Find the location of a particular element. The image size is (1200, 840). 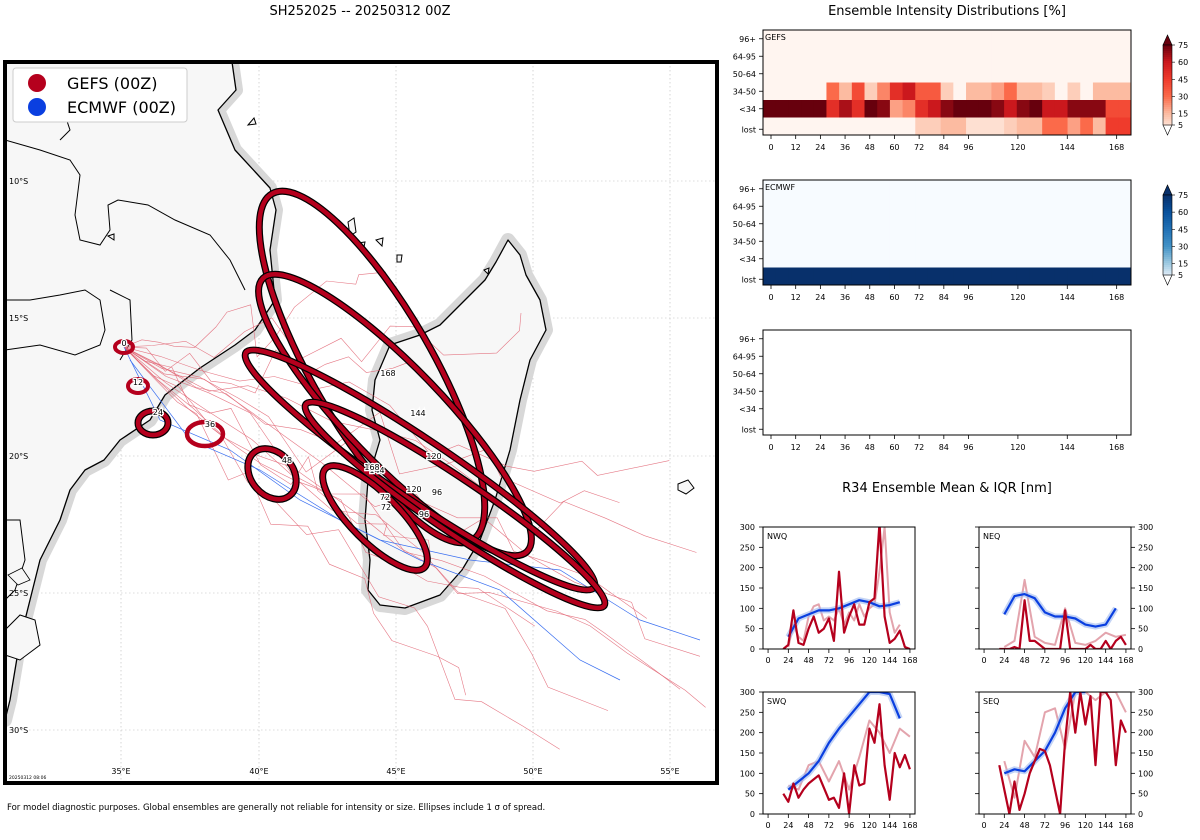

heatmap-model-label: GEFS is located at coordinates (775, 37).